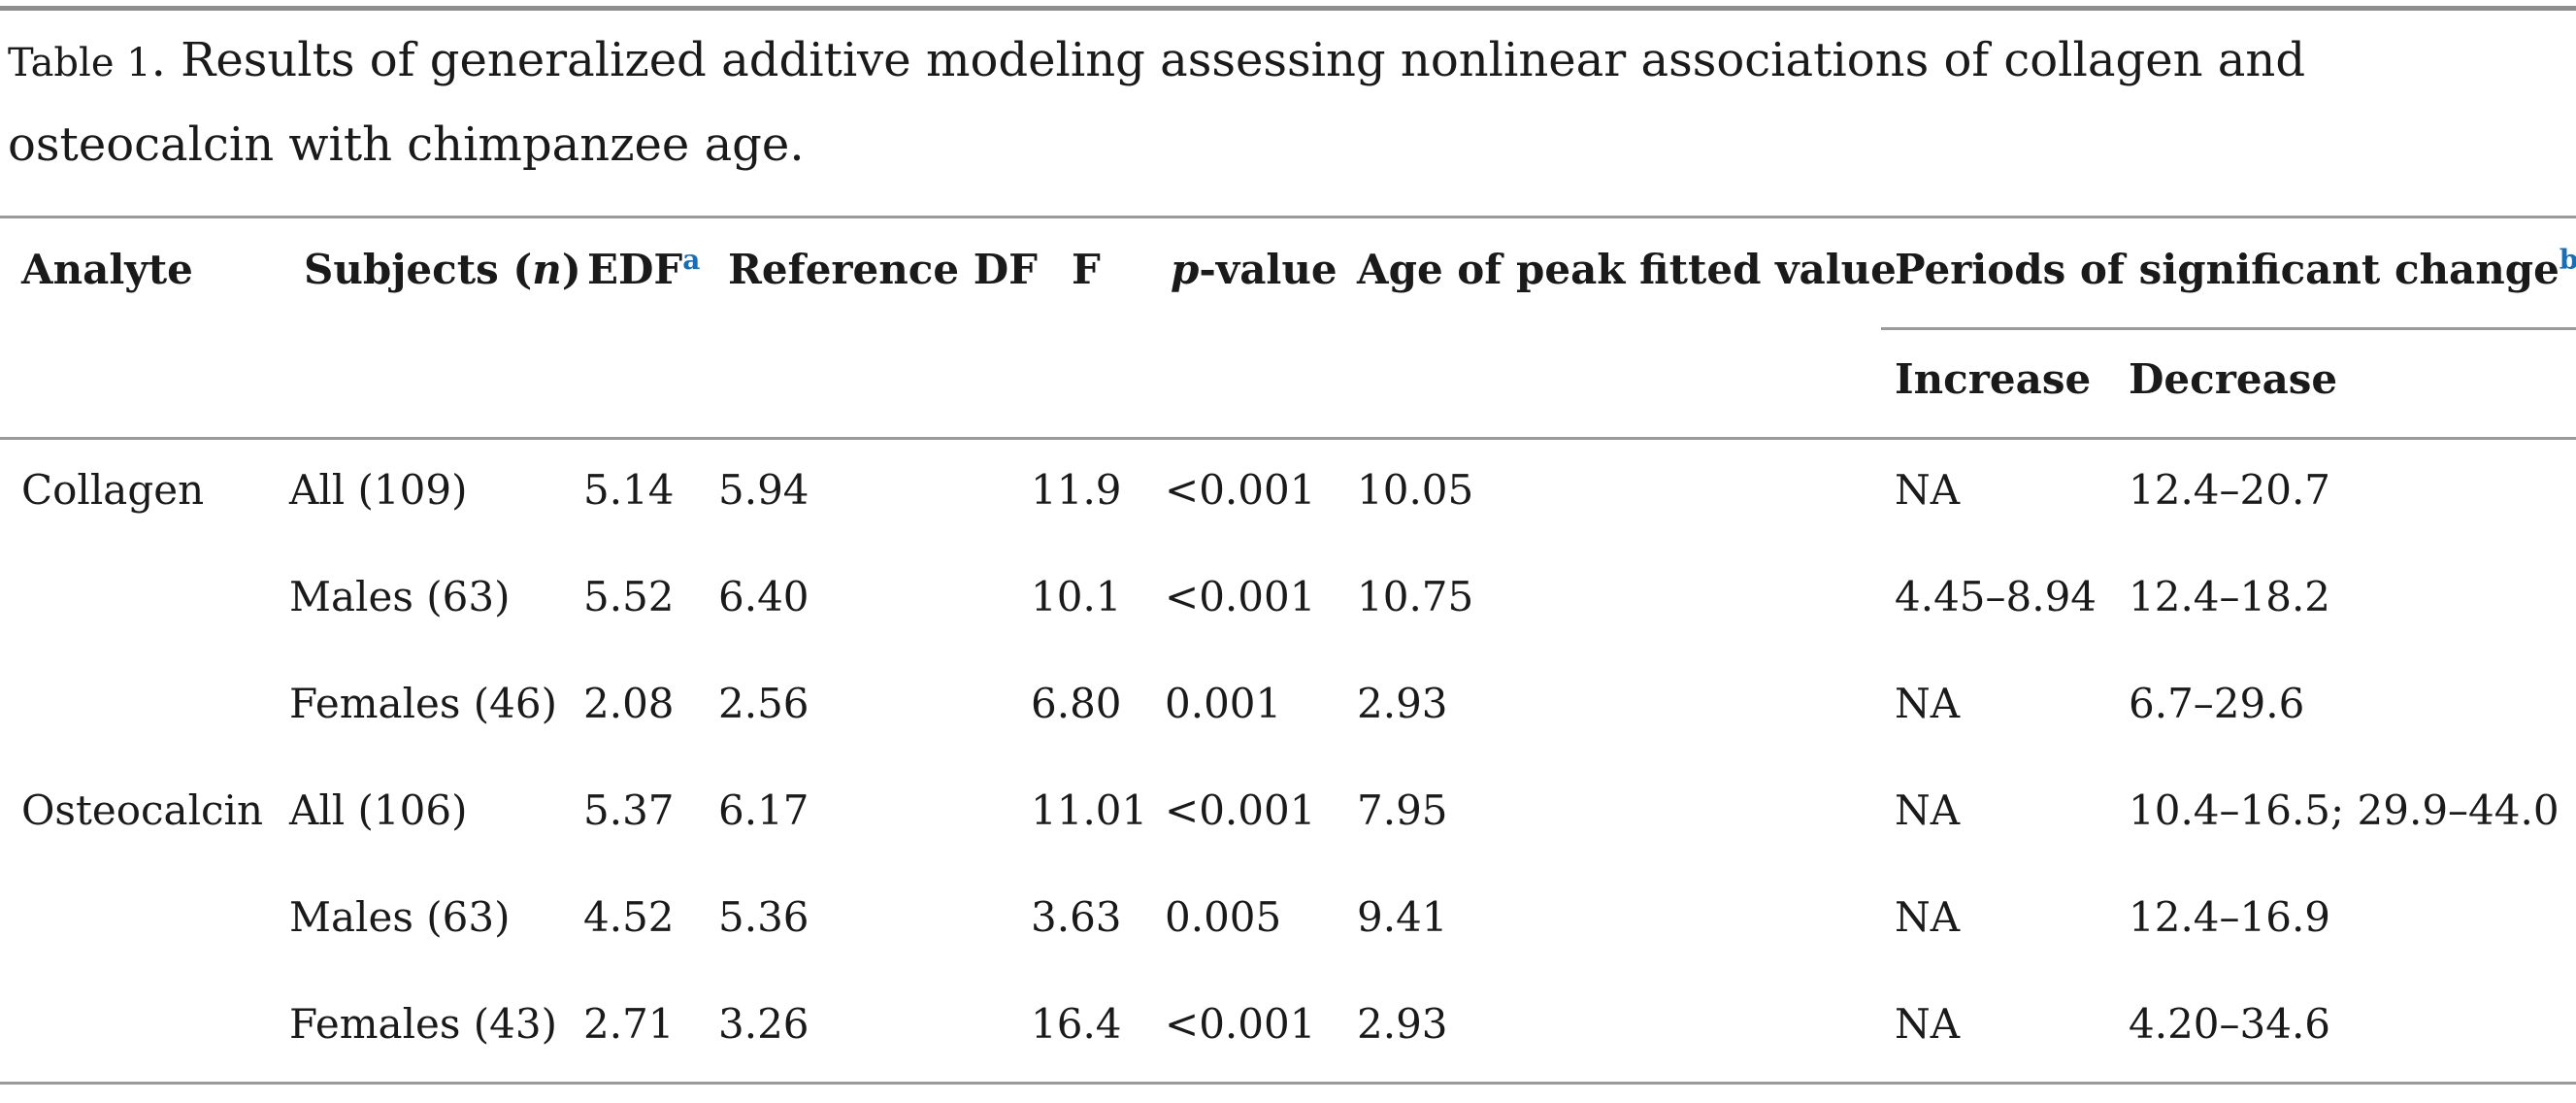 The image size is (2576, 1103). What do you see at coordinates (2230, 490) in the screenshot?
I see `cell-decrease: 12.4–20.7` at bounding box center [2230, 490].